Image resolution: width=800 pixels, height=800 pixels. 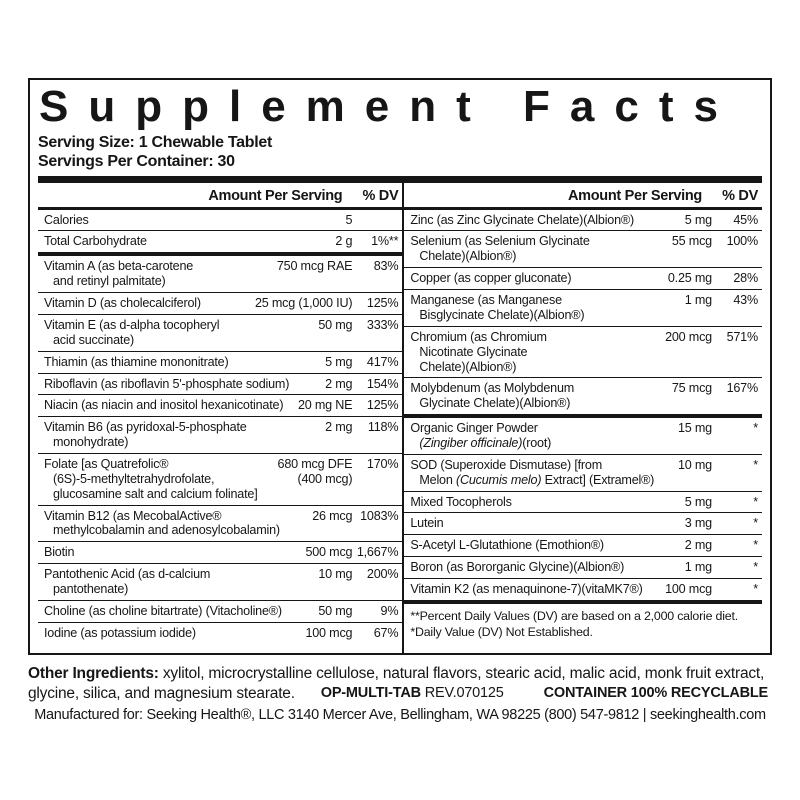 What do you see at coordinates (220, 633) in the screenshot?
I see `table-row: Iodine (as potassium iodide) 100 mcg 67%` at bounding box center [220, 633].